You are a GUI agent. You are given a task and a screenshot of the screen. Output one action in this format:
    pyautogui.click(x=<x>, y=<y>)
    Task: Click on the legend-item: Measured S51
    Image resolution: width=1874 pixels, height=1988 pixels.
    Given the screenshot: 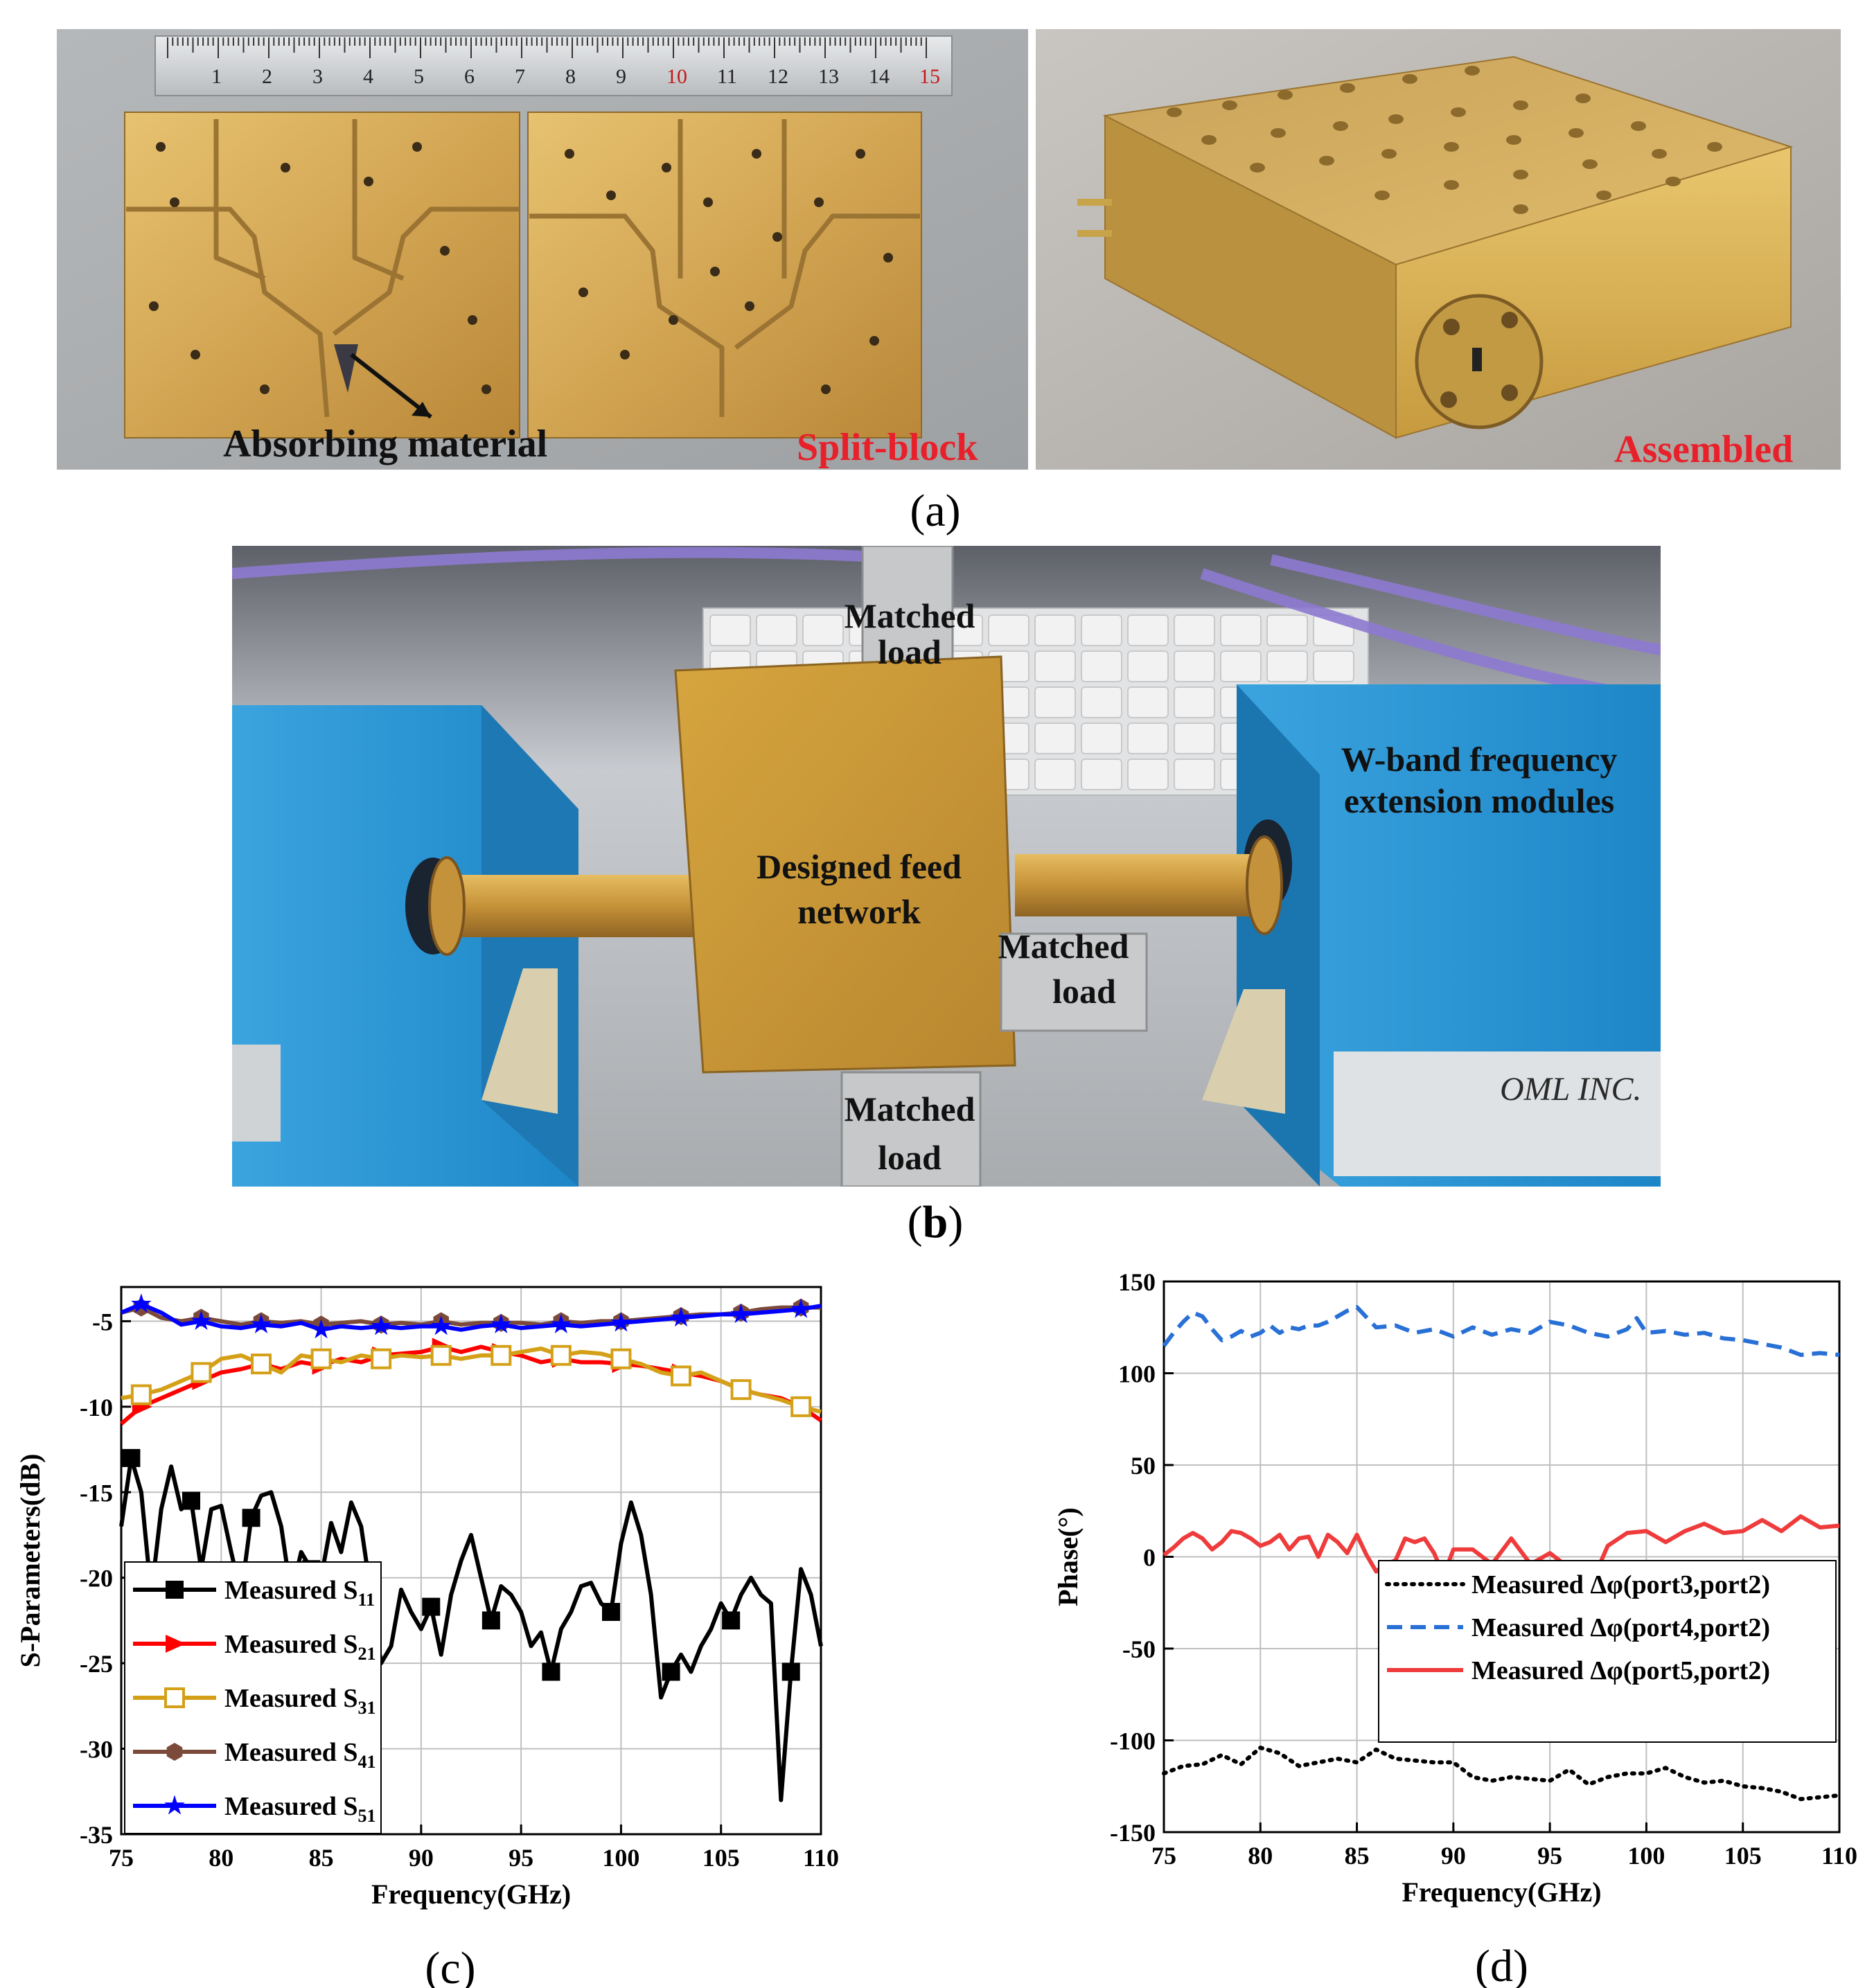 What is the action you would take?
    pyautogui.click(x=254, y=1809)
    